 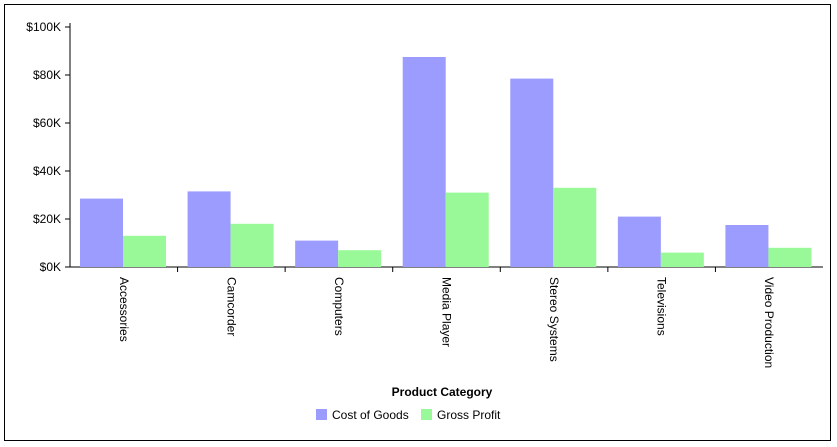 I want to click on y-tick-label: $80K, so click(x=47, y=75).